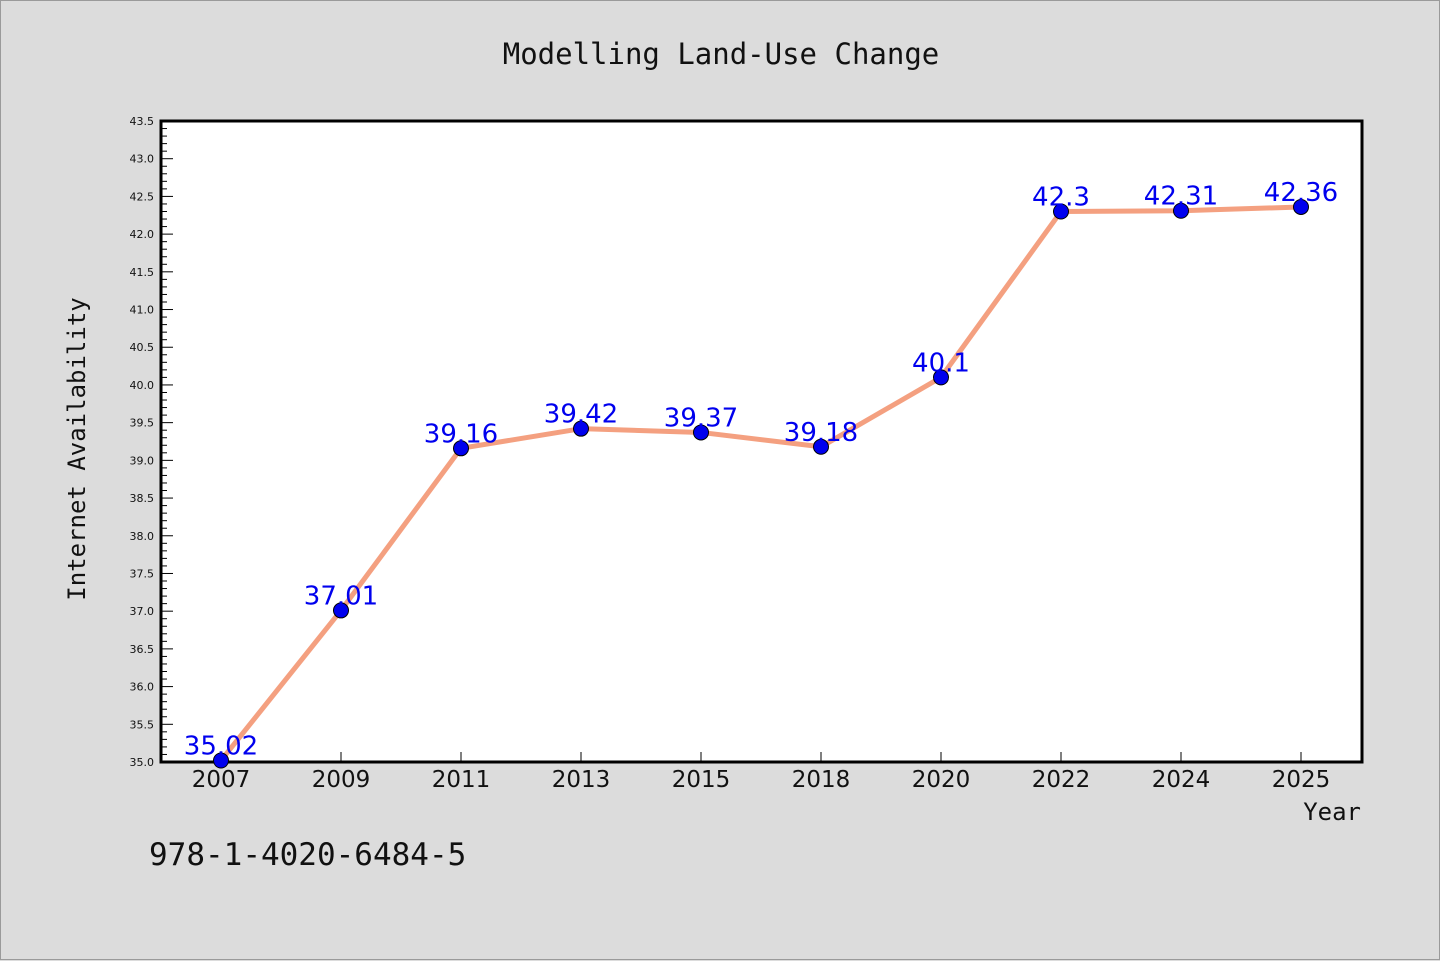 This screenshot has height=961, width=1440. Describe the element at coordinates (1061, 780) in the screenshot. I see `x-tick-label: 2022` at that location.